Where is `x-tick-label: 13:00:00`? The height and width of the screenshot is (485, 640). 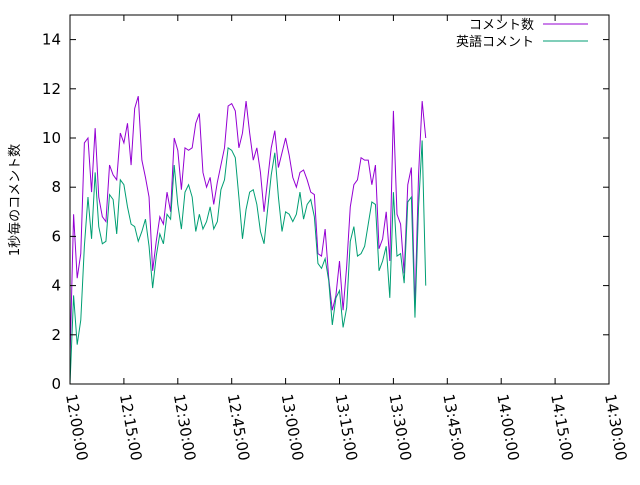 x-tick-label: 13:00:00 is located at coordinates (292, 427).